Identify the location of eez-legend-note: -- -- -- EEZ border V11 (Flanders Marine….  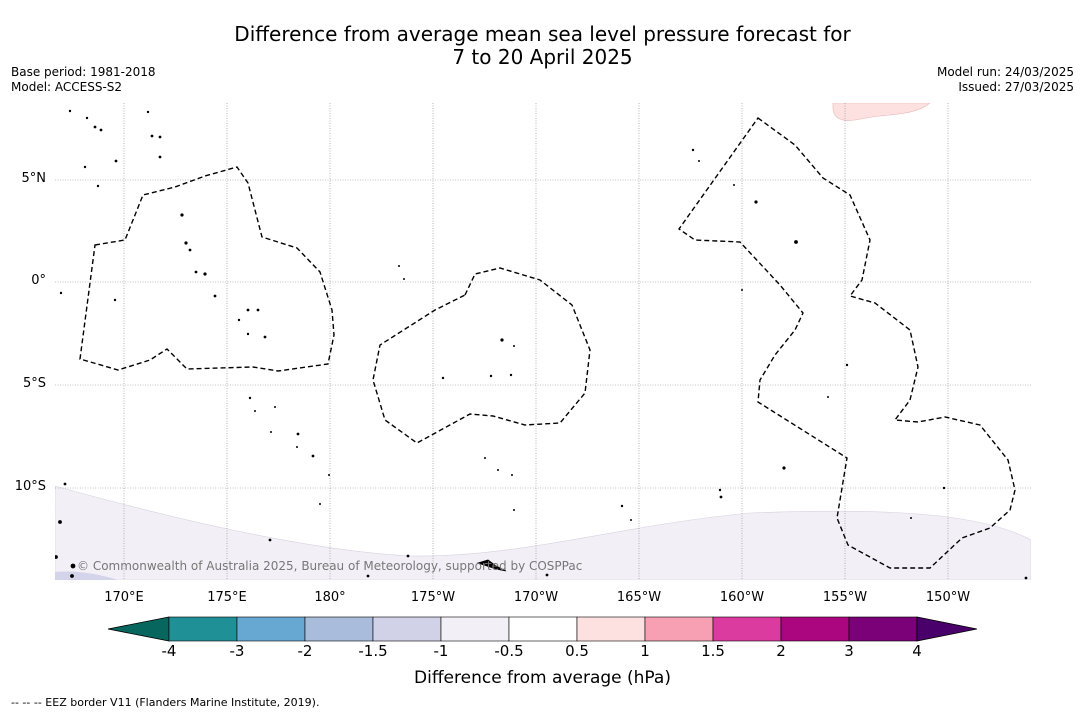
(165, 702).